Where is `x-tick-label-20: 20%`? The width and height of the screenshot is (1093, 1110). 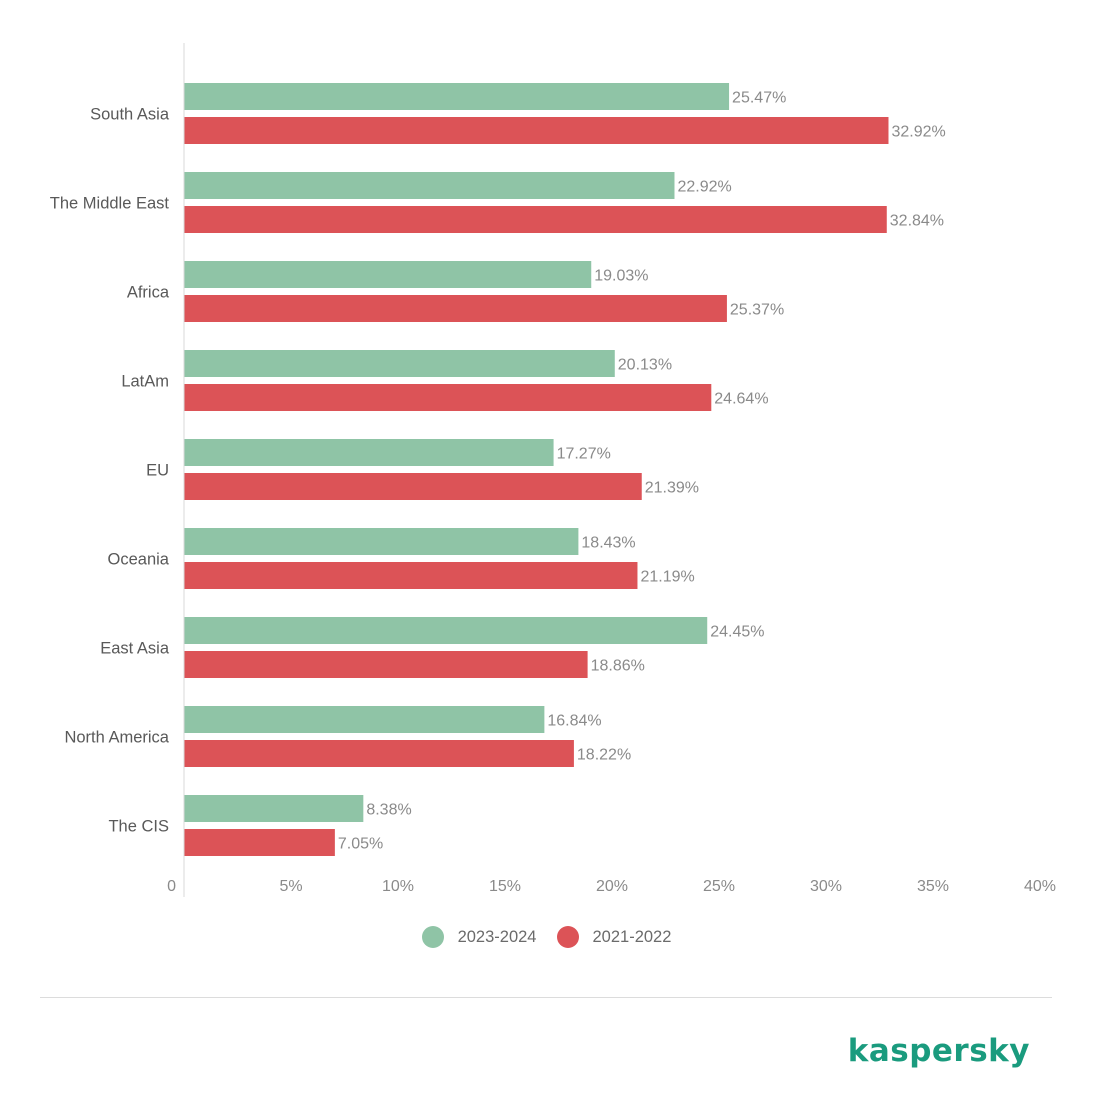
x-tick-label-20: 20% is located at coordinates (612, 886).